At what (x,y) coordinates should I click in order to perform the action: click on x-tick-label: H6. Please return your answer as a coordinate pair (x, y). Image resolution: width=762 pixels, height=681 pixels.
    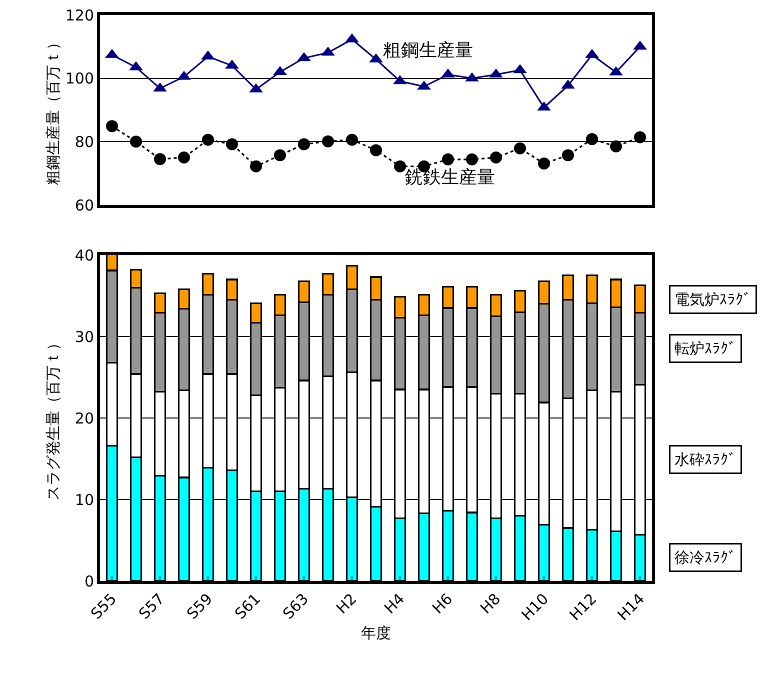
    Looking at the image, I should click on (442, 604).